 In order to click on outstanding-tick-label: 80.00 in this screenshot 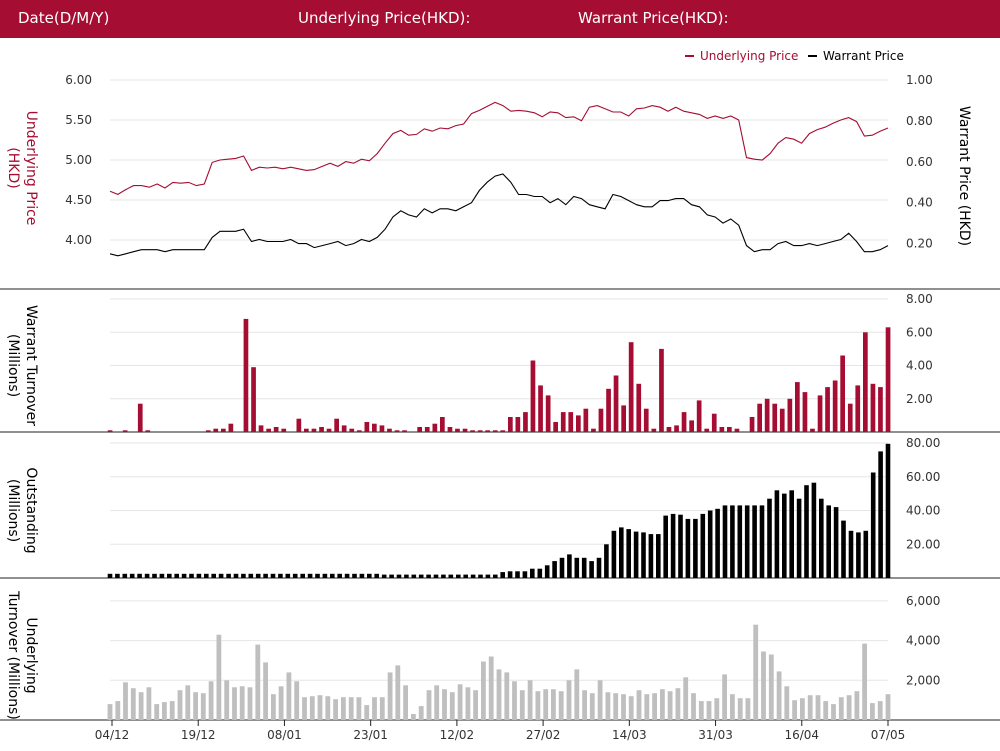, I will do `click(923, 443)`.